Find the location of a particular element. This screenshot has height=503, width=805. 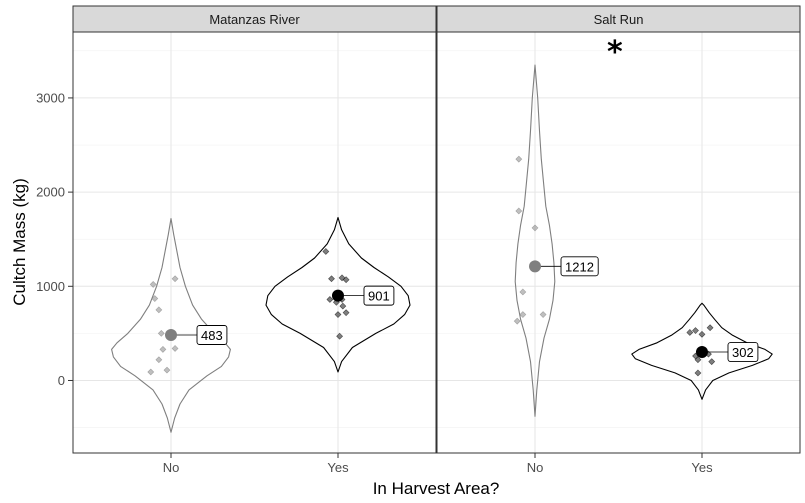

mean-label: 302 is located at coordinates (743, 352).